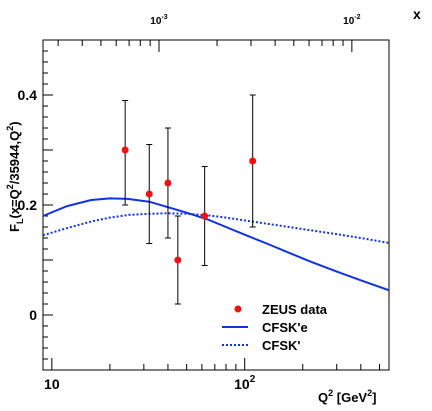 Image resolution: width=432 pixels, height=411 pixels. I want to click on top-tick-exponent: -2, so click(357, 17).